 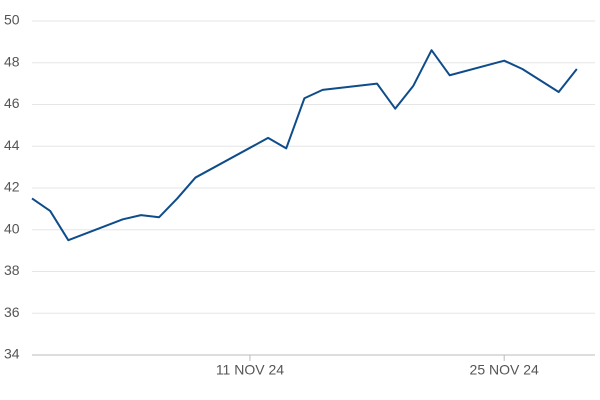 What do you see at coordinates (12, 187) in the screenshot?
I see `y-tick-label: 42` at bounding box center [12, 187].